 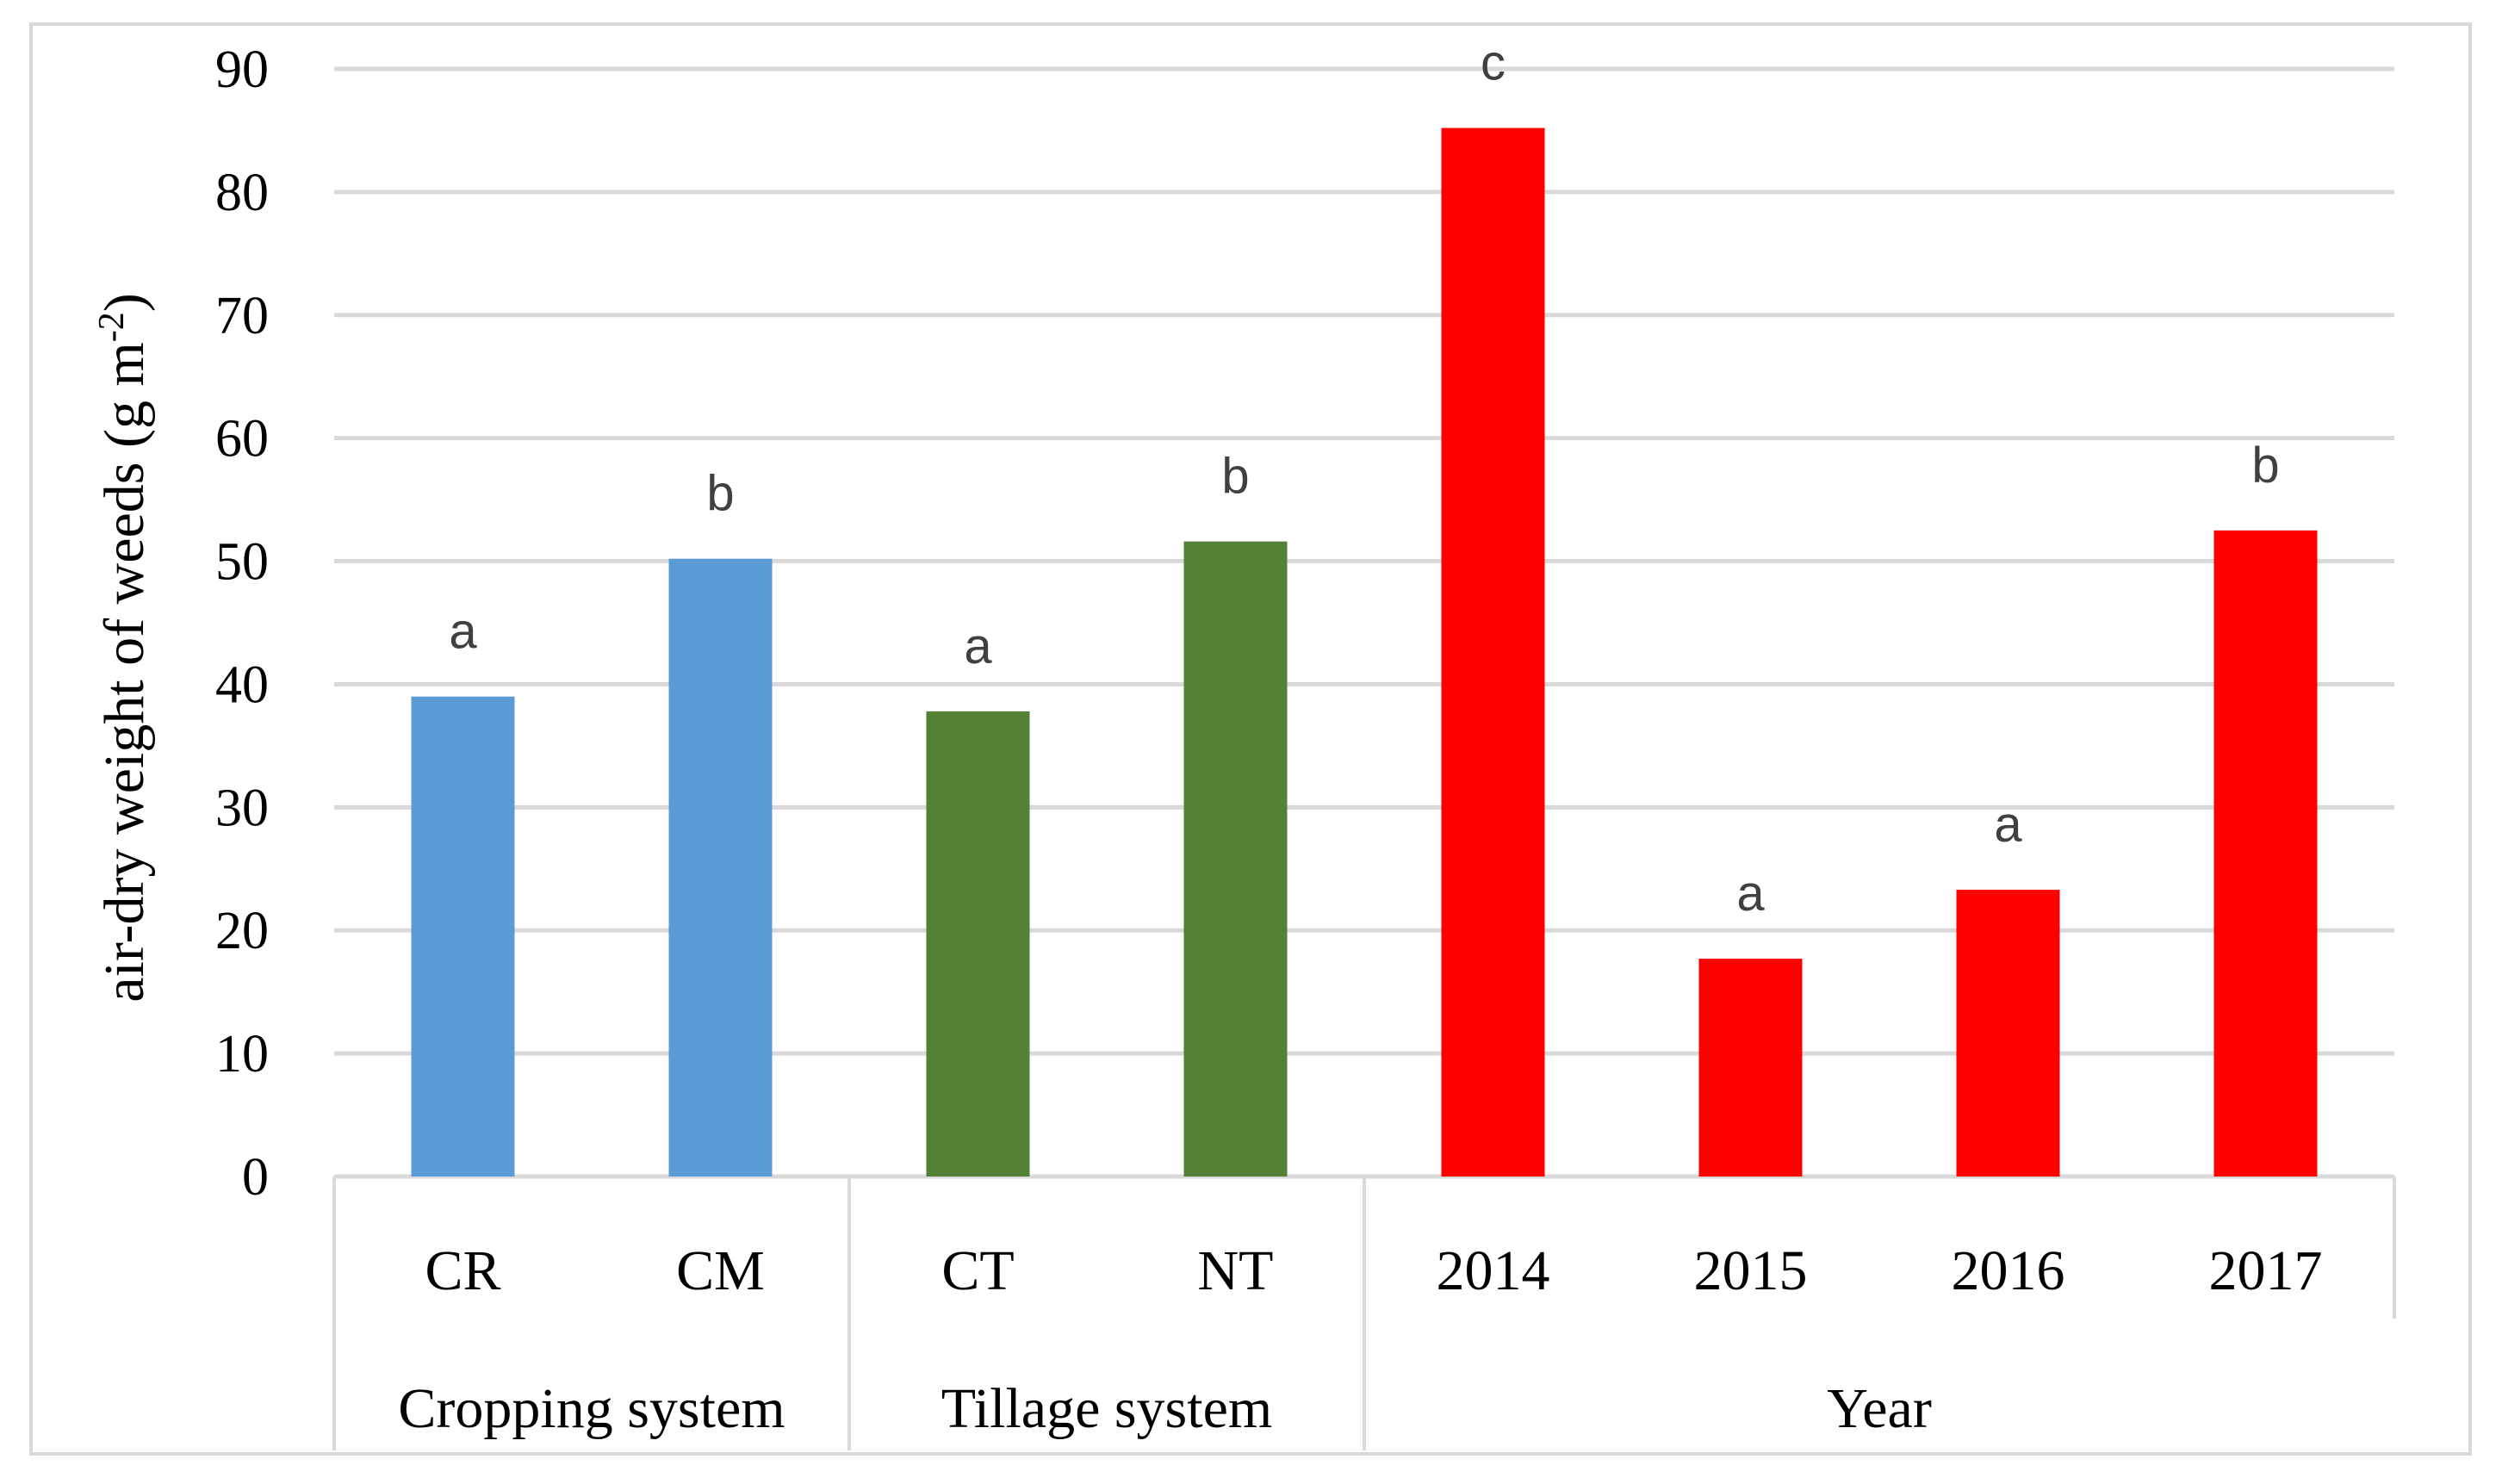 I want to click on bar-cm, so click(x=720, y=867).